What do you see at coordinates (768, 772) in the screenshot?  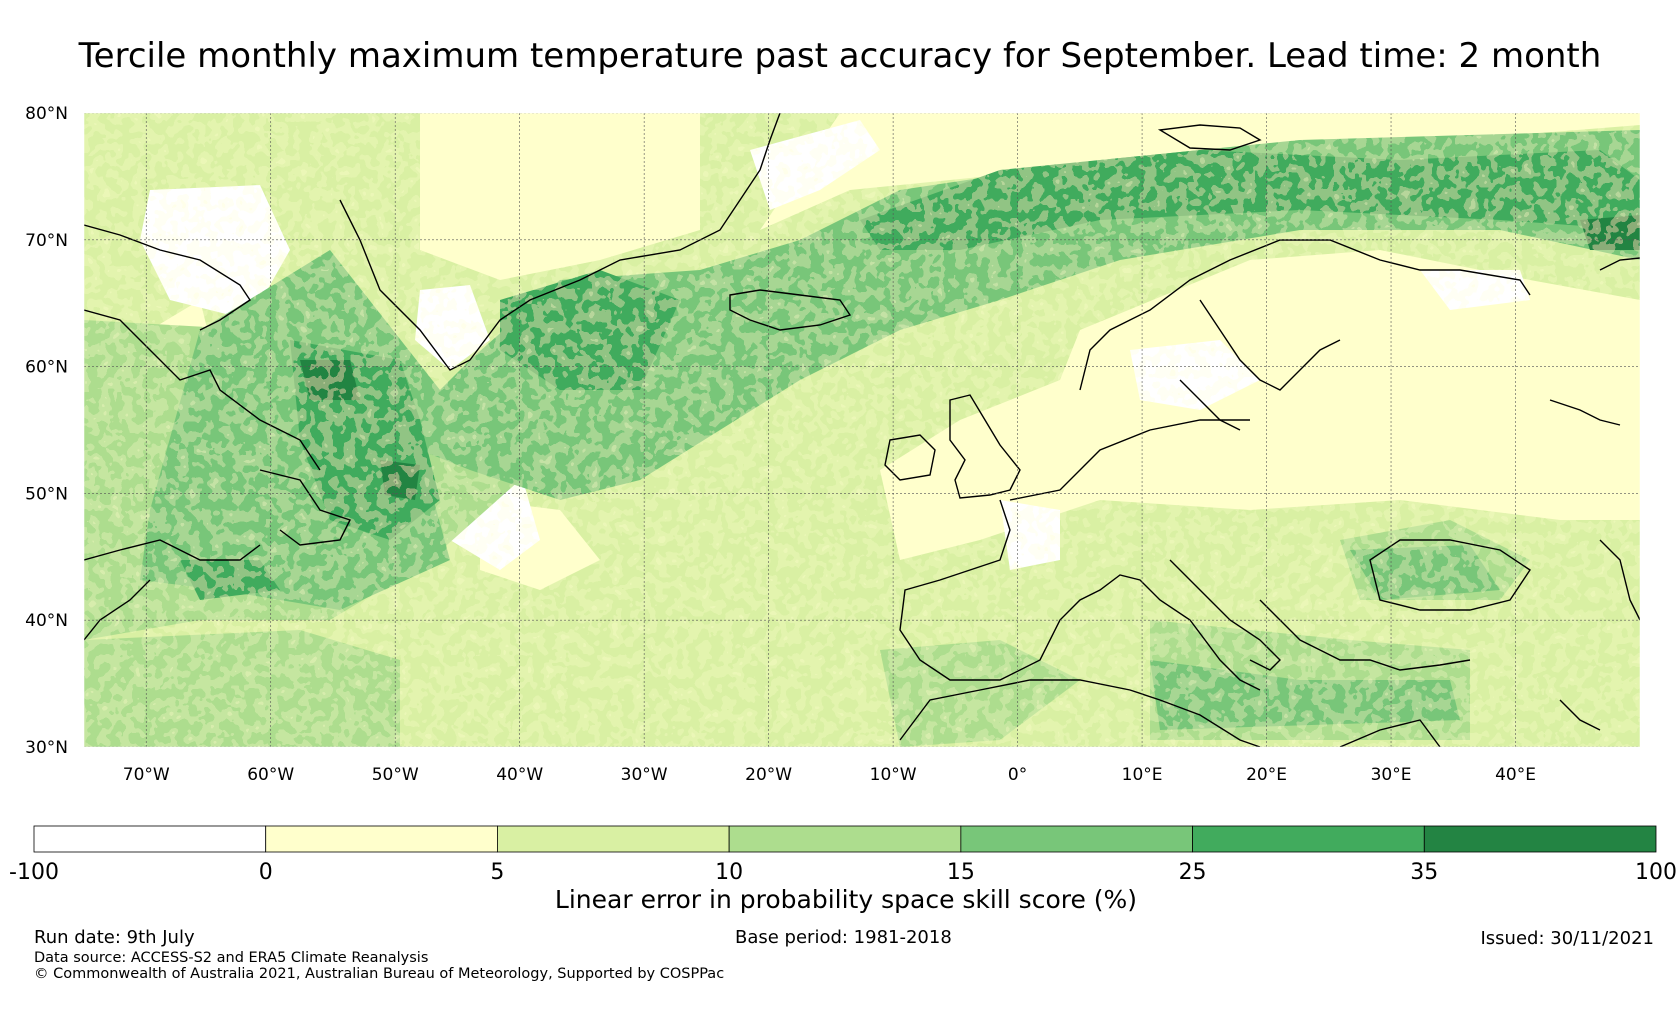 I see `lon-tick-label: 20°W` at bounding box center [768, 772].